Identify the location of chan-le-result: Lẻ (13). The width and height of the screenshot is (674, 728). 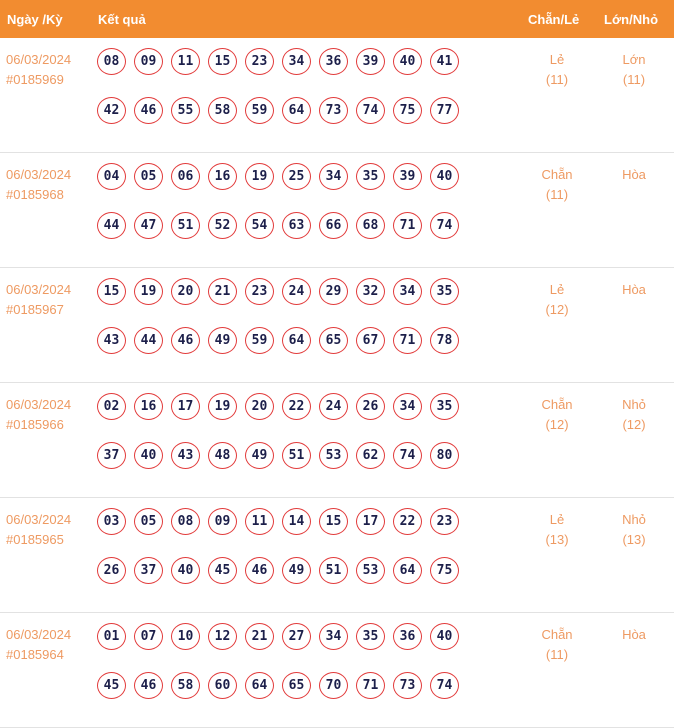
(557, 530).